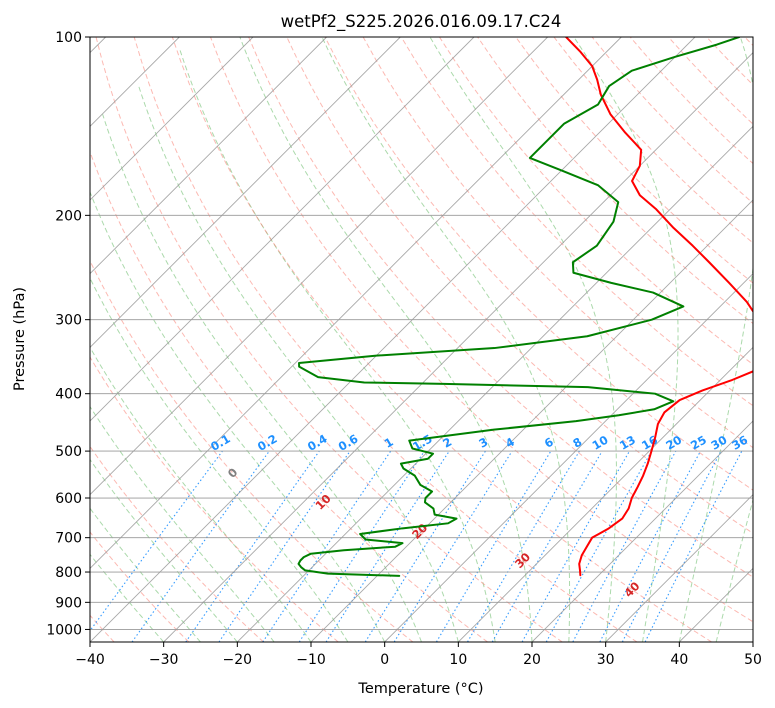 The height and width of the screenshot is (708, 775). Describe the element at coordinates (532, 660) in the screenshot. I see `x-tick-label: 20` at that location.